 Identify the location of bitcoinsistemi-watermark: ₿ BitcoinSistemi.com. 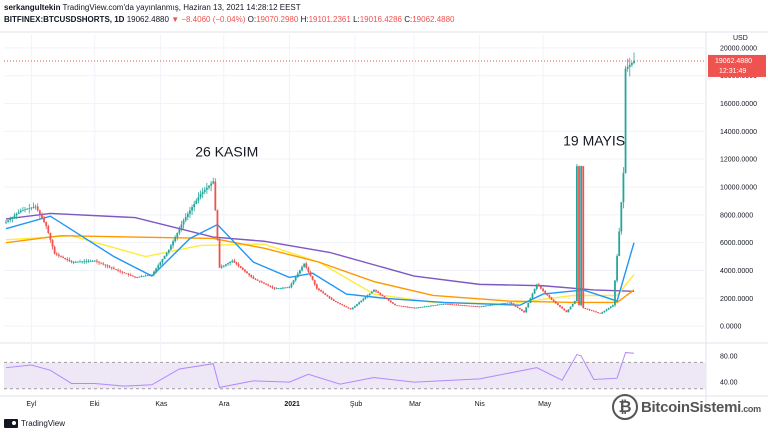
(686, 407).